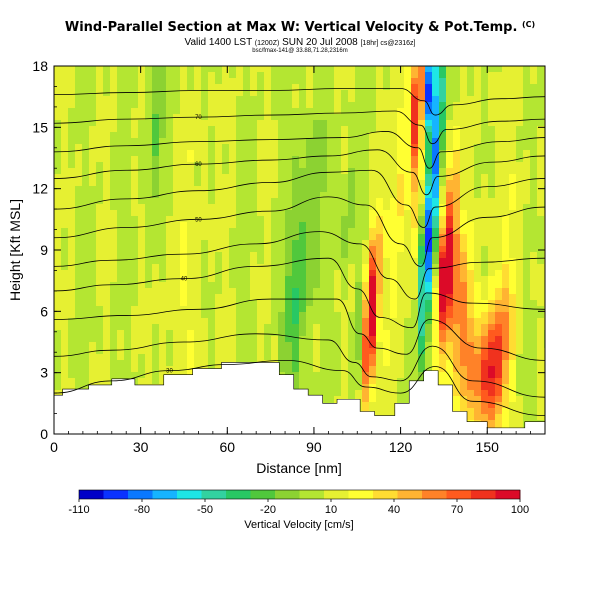 Image resolution: width=600 pixels, height=600 pixels. What do you see at coordinates (299, 468) in the screenshot?
I see `x-axis-title: Distance [nm]` at bounding box center [299, 468].